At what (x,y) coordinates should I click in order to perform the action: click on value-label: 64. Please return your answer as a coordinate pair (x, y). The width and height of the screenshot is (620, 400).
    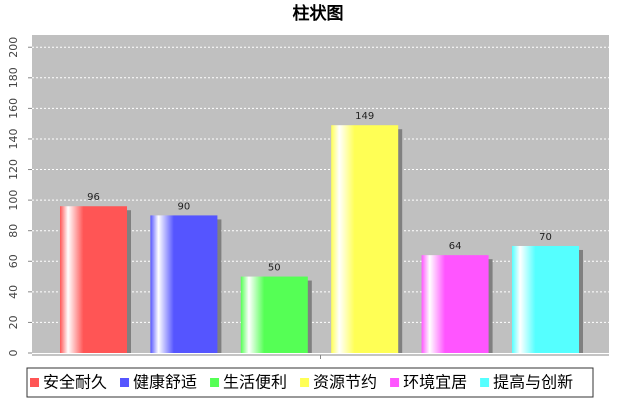
    Looking at the image, I should click on (455, 246).